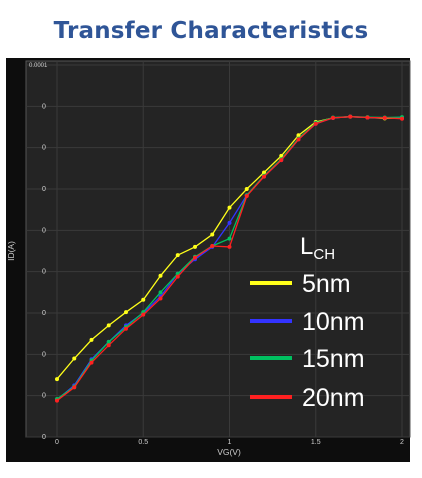 This screenshot has width=422, height=478. Describe the element at coordinates (229, 452) in the screenshot. I see `x-axis-label: VG(V)` at that location.